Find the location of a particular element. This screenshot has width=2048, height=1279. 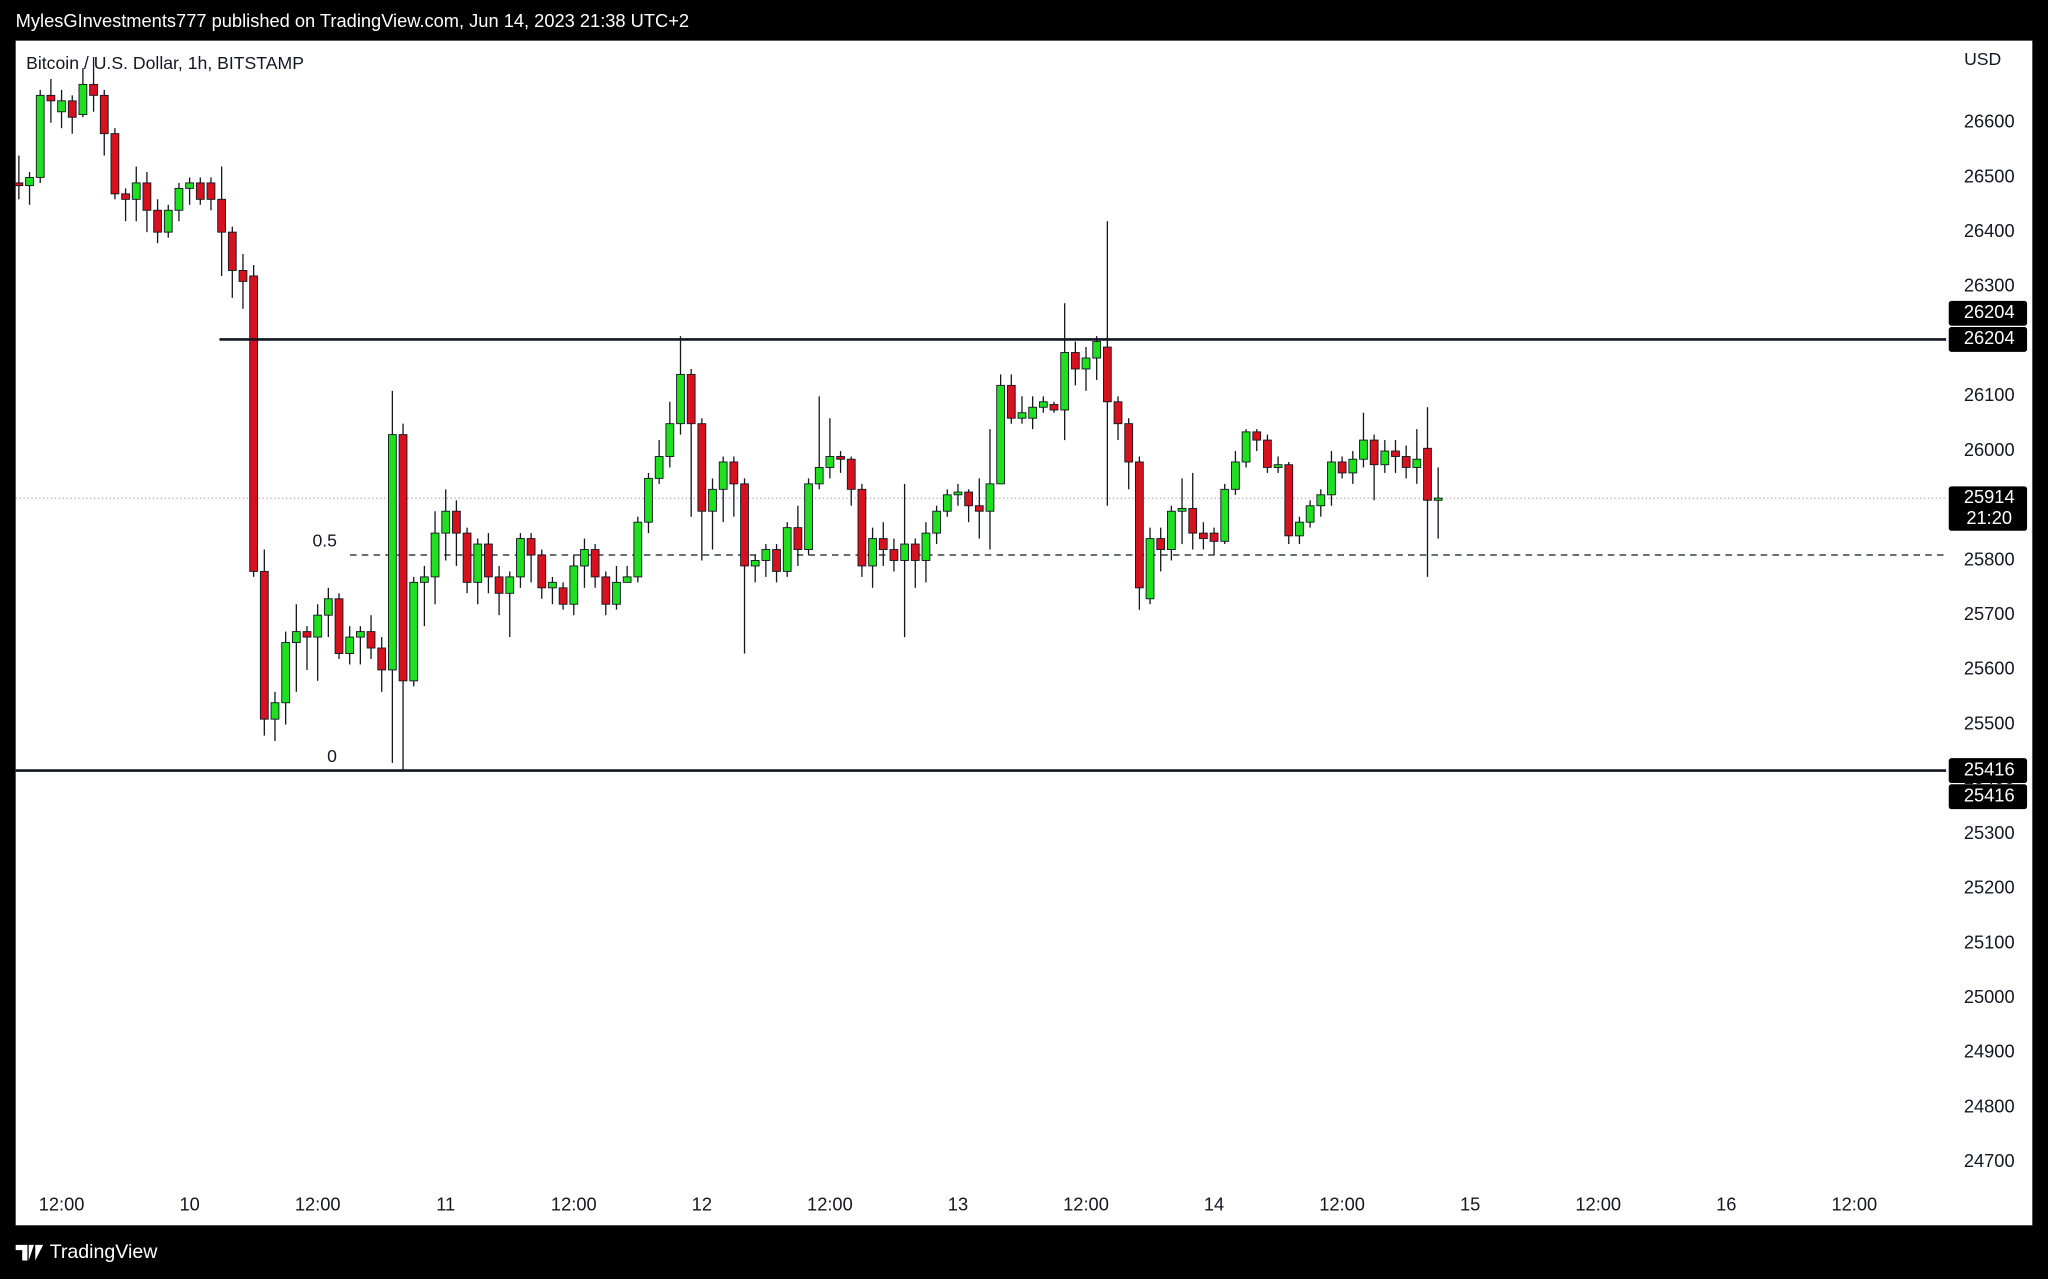

y-tick-label: 26000 is located at coordinates (1989, 449).